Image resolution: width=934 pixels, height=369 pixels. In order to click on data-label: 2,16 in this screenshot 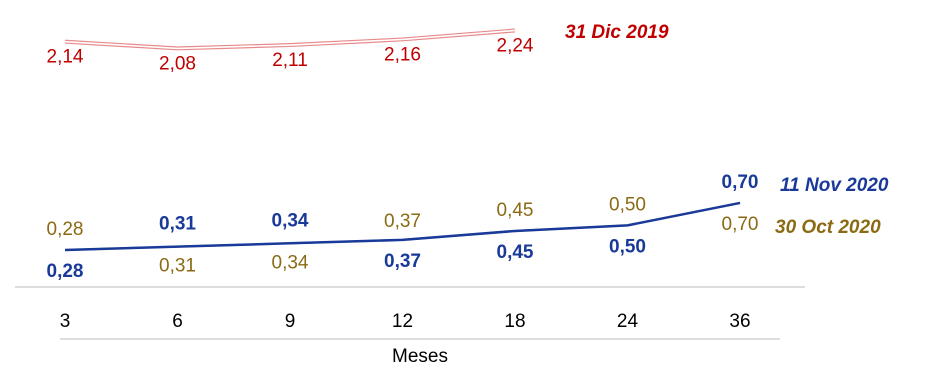, I will do `click(402, 54)`.